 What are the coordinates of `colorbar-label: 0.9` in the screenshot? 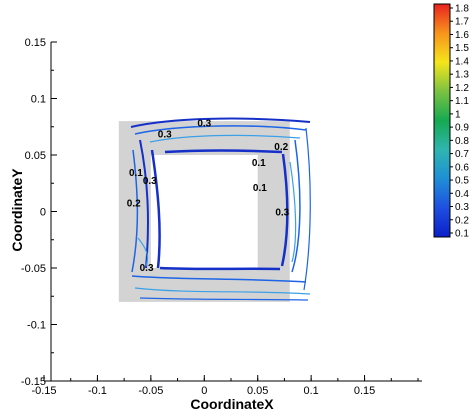 It's located at (462, 128).